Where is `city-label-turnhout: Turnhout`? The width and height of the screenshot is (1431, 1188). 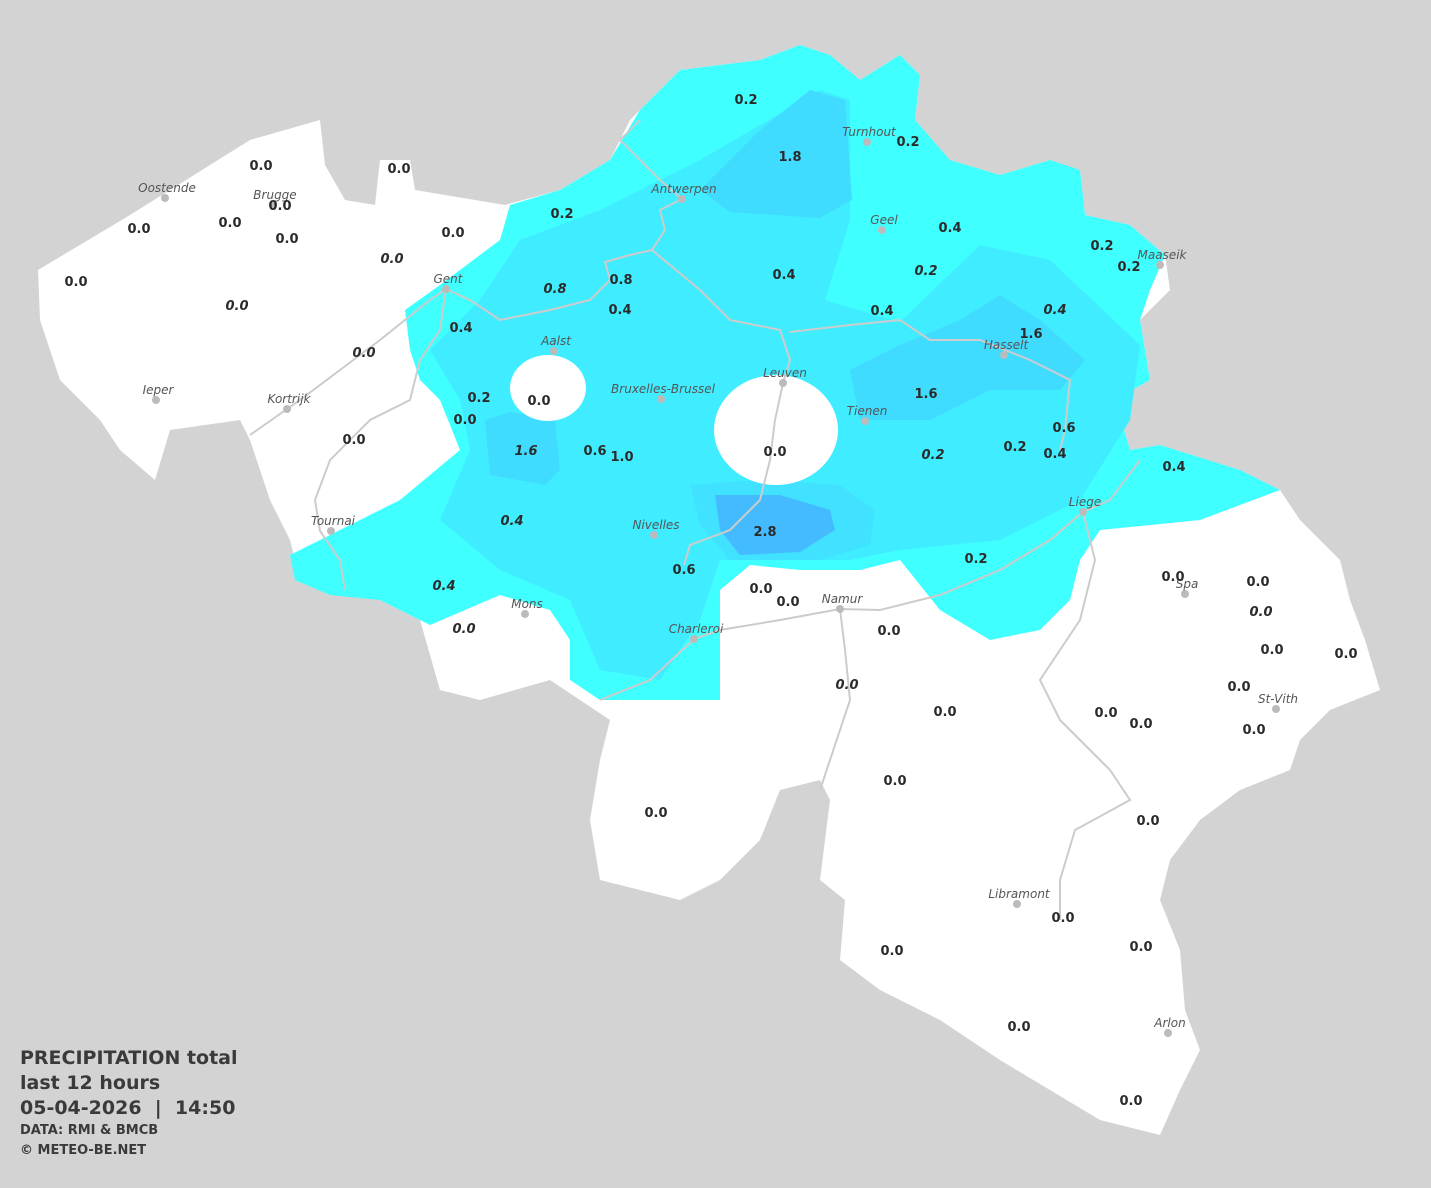
city-label-turnhout: Turnhout is located at coordinates (869, 132).